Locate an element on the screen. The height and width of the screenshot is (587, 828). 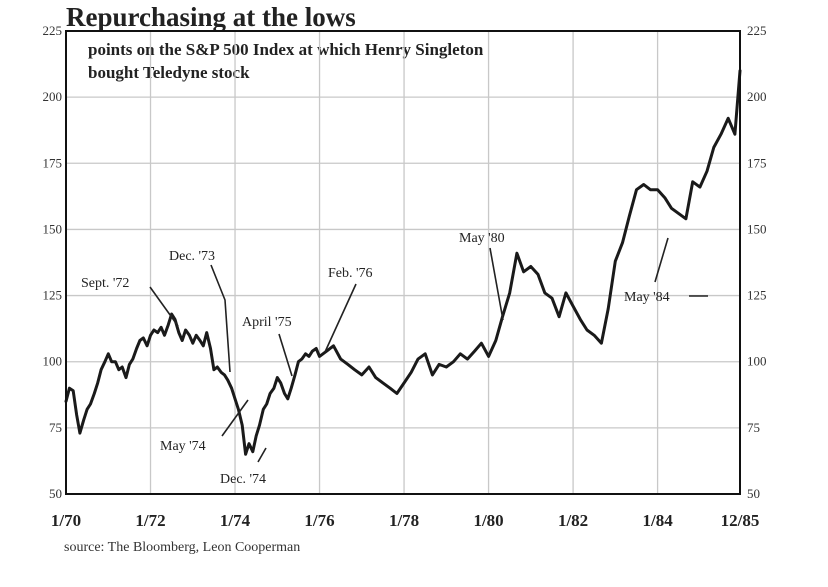
chart-title: Repurchasing at the lows is located at coordinates (211, 17).